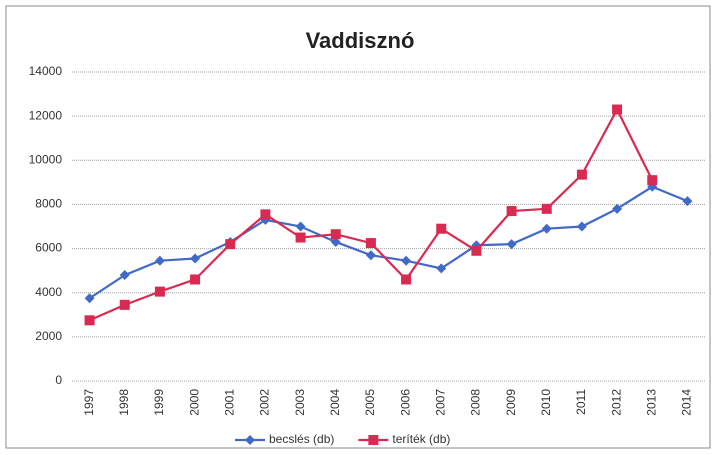 The width and height of the screenshot is (717, 455). What do you see at coordinates (511, 402) in the screenshot?
I see `x-tick-label: 2009` at bounding box center [511, 402].